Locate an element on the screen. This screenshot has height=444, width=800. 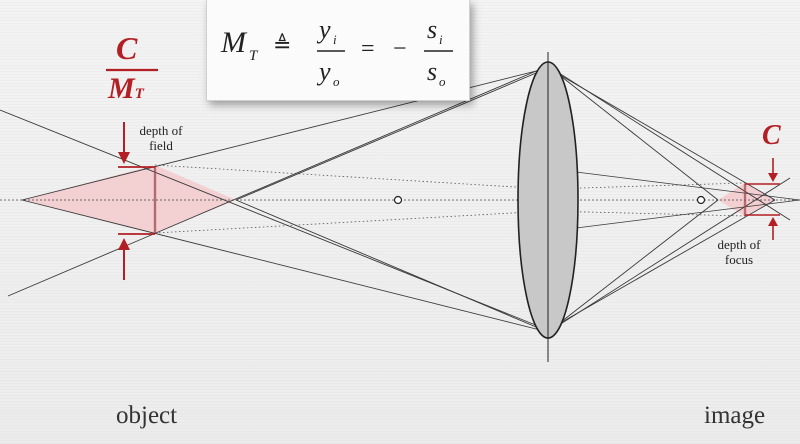
depth-of-field-label: depth of field is located at coordinates (161, 138).